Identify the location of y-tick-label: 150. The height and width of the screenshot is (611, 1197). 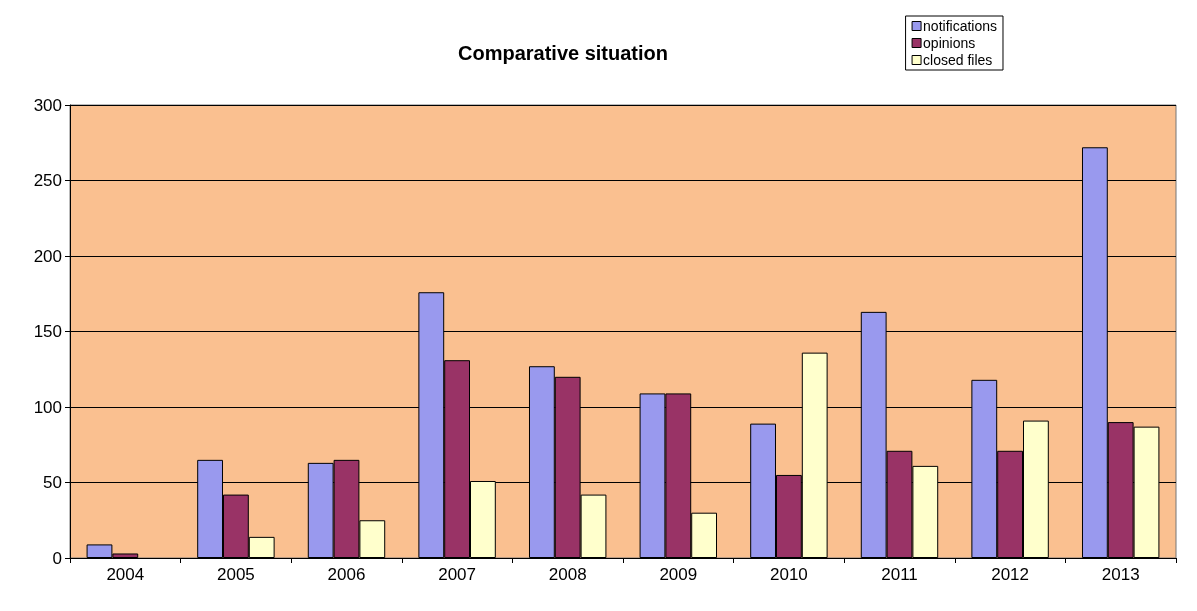
(47, 331).